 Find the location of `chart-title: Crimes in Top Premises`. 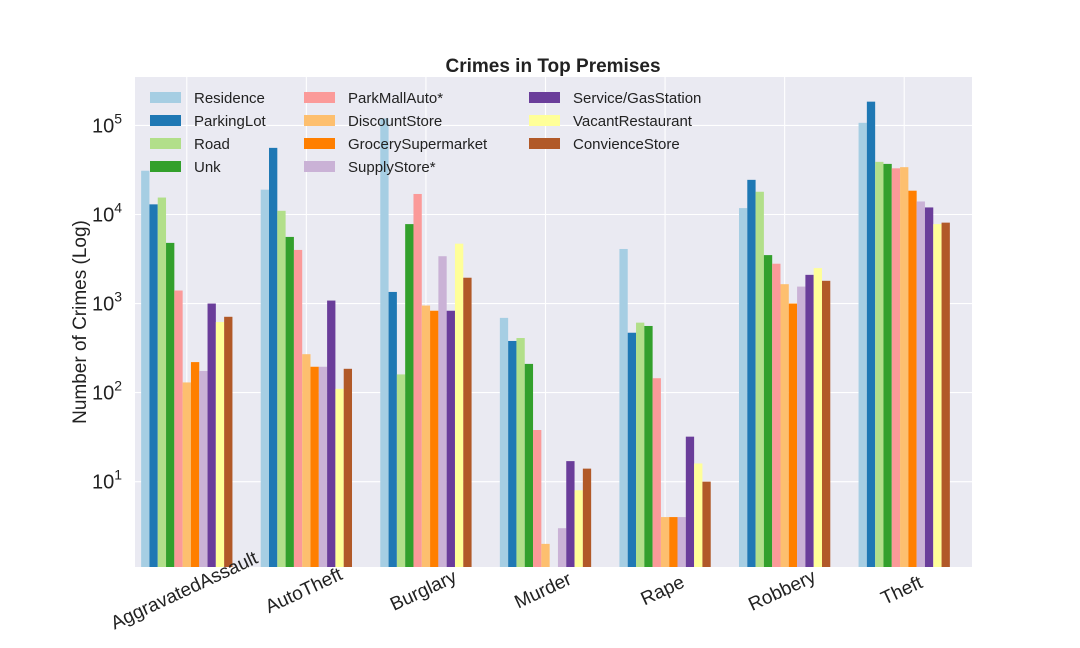

chart-title: Crimes in Top Premises is located at coordinates (552, 66).